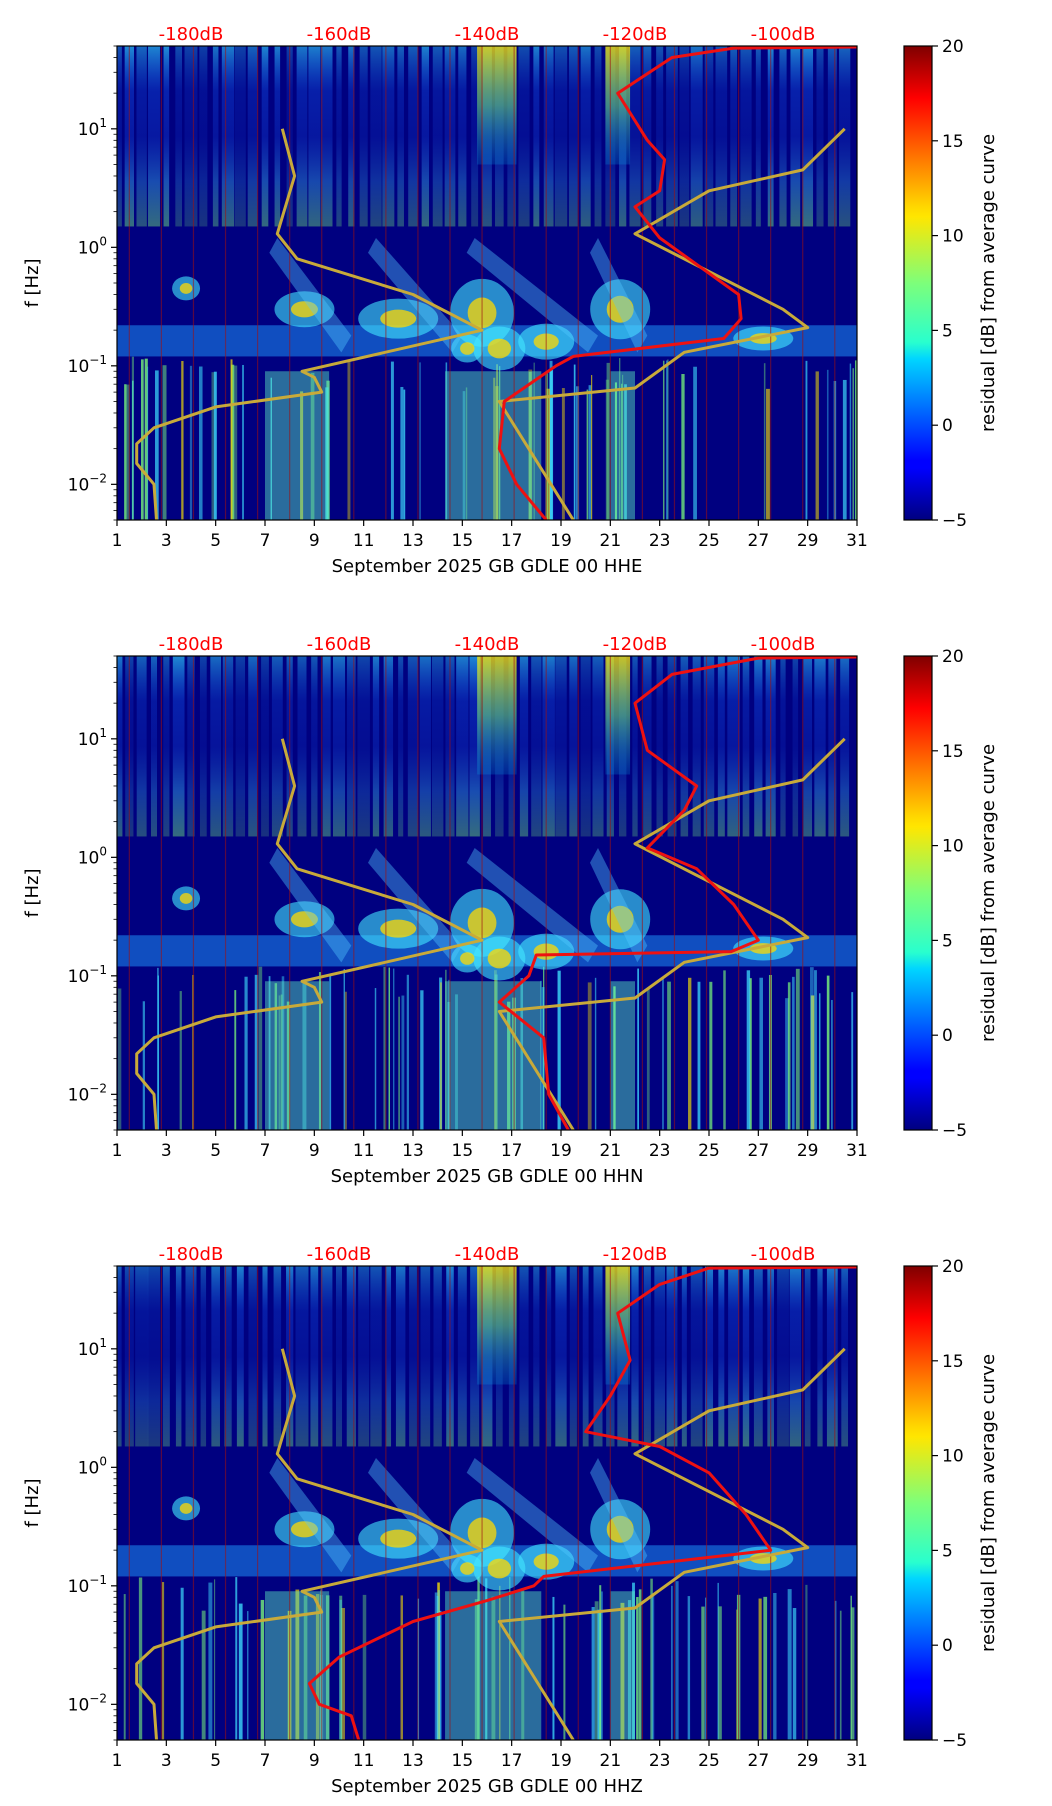 The image size is (1052, 1806). What do you see at coordinates (166, 1761) in the screenshot?
I see `x-tick-label: 3` at bounding box center [166, 1761].